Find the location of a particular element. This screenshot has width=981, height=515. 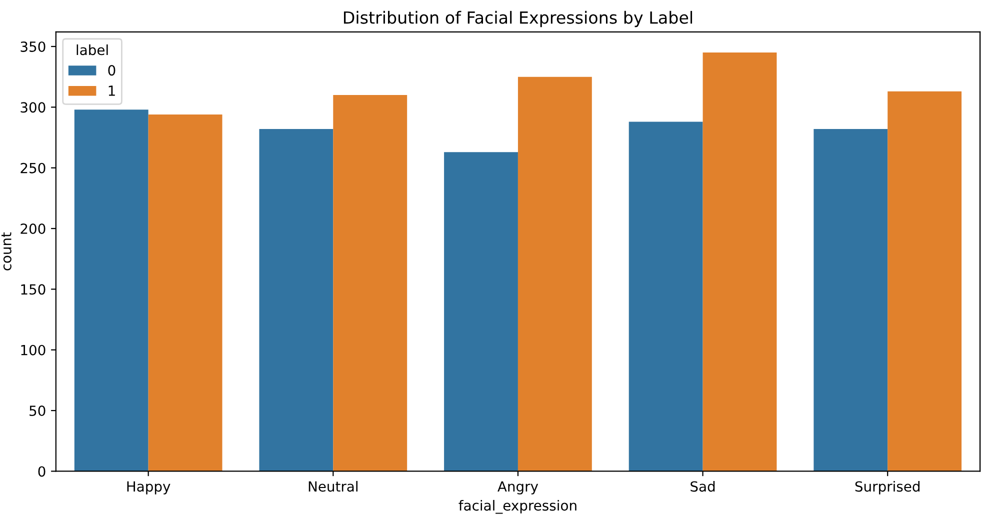

x-tick-label: Surprised is located at coordinates (887, 487).